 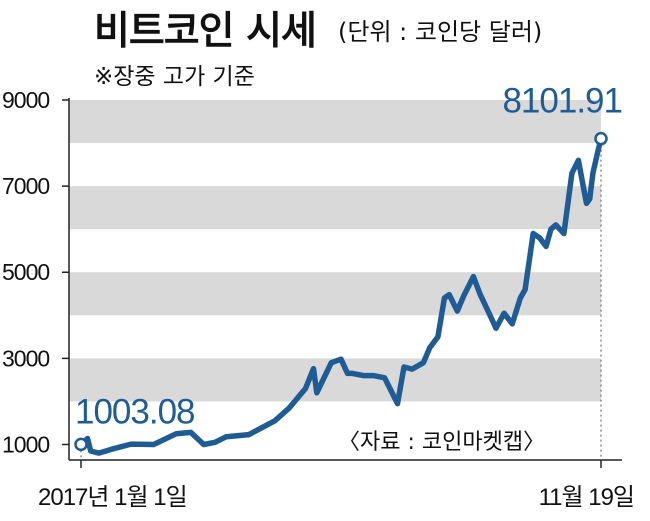 What do you see at coordinates (440, 32) in the screenshot?
I see `unit-label: (단위 : 코인당 달러)` at bounding box center [440, 32].